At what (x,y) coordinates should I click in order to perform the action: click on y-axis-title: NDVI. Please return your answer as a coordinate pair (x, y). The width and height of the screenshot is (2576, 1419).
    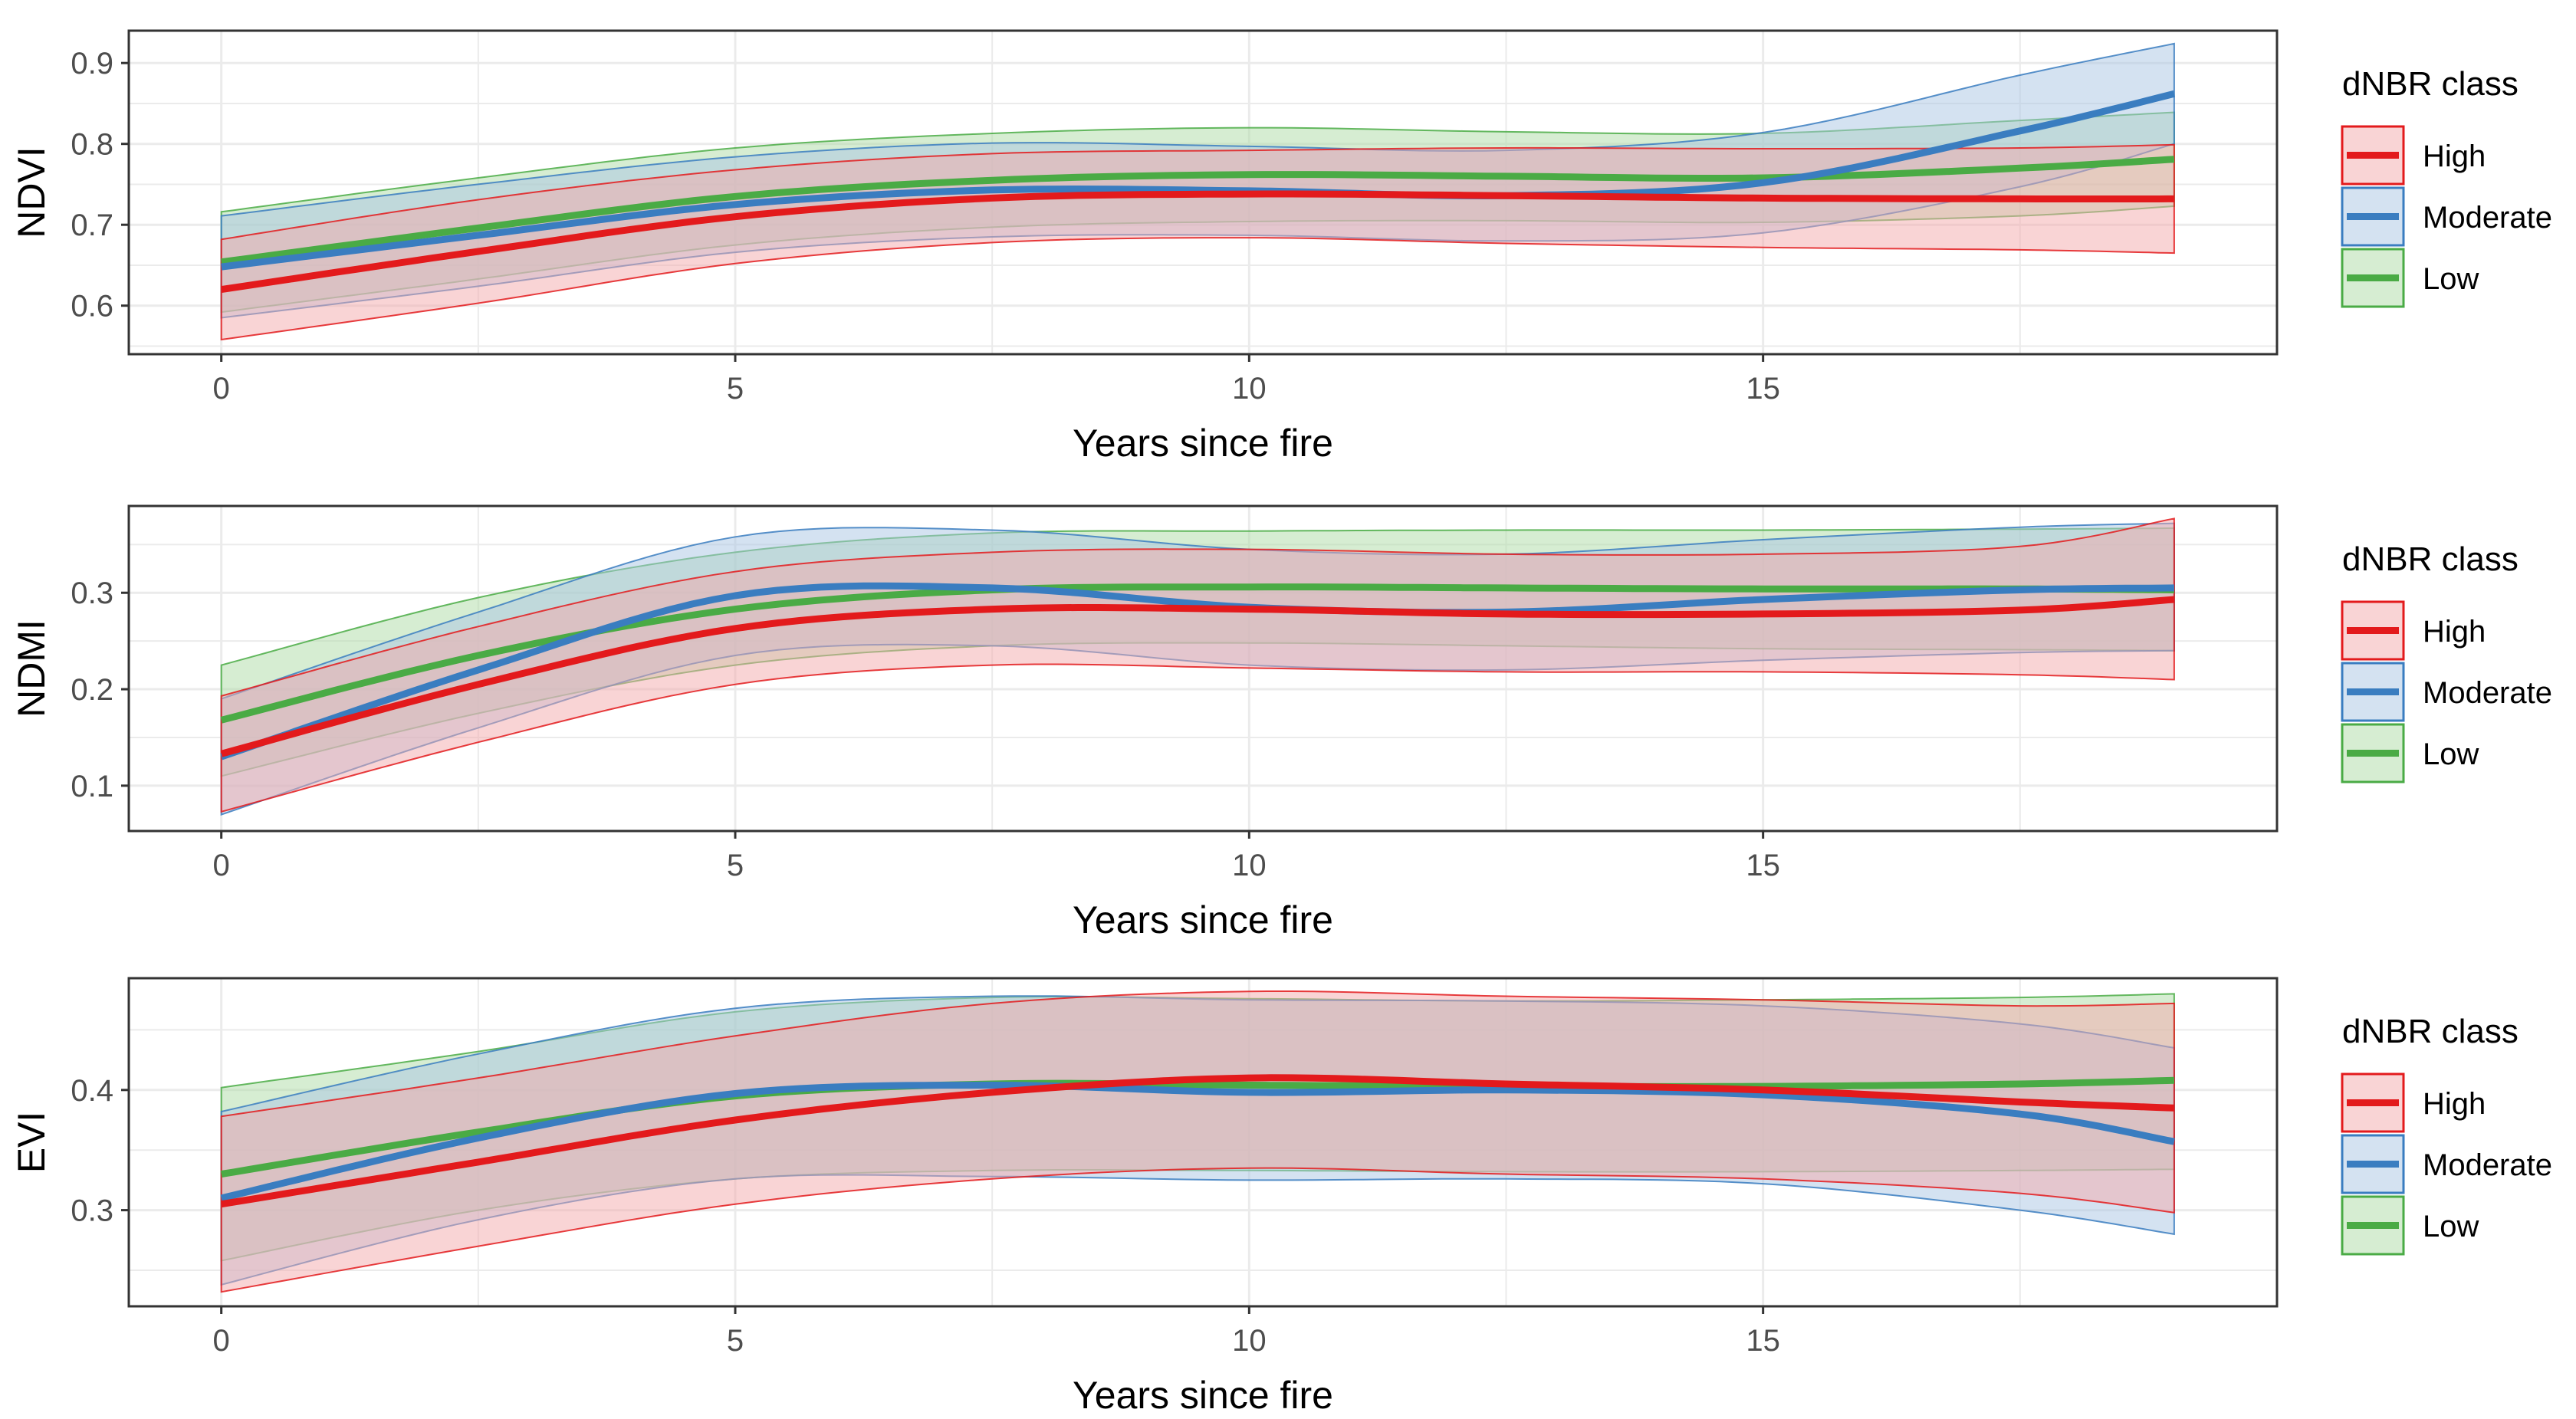
    Looking at the image, I should click on (32, 192).